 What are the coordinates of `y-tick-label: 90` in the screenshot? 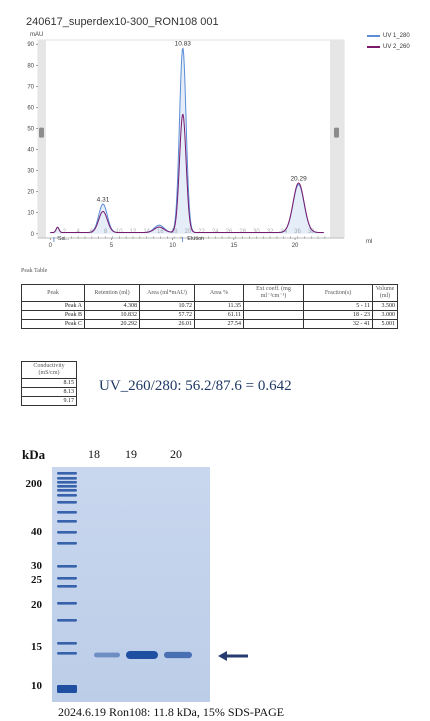 It's located at (30, 45).